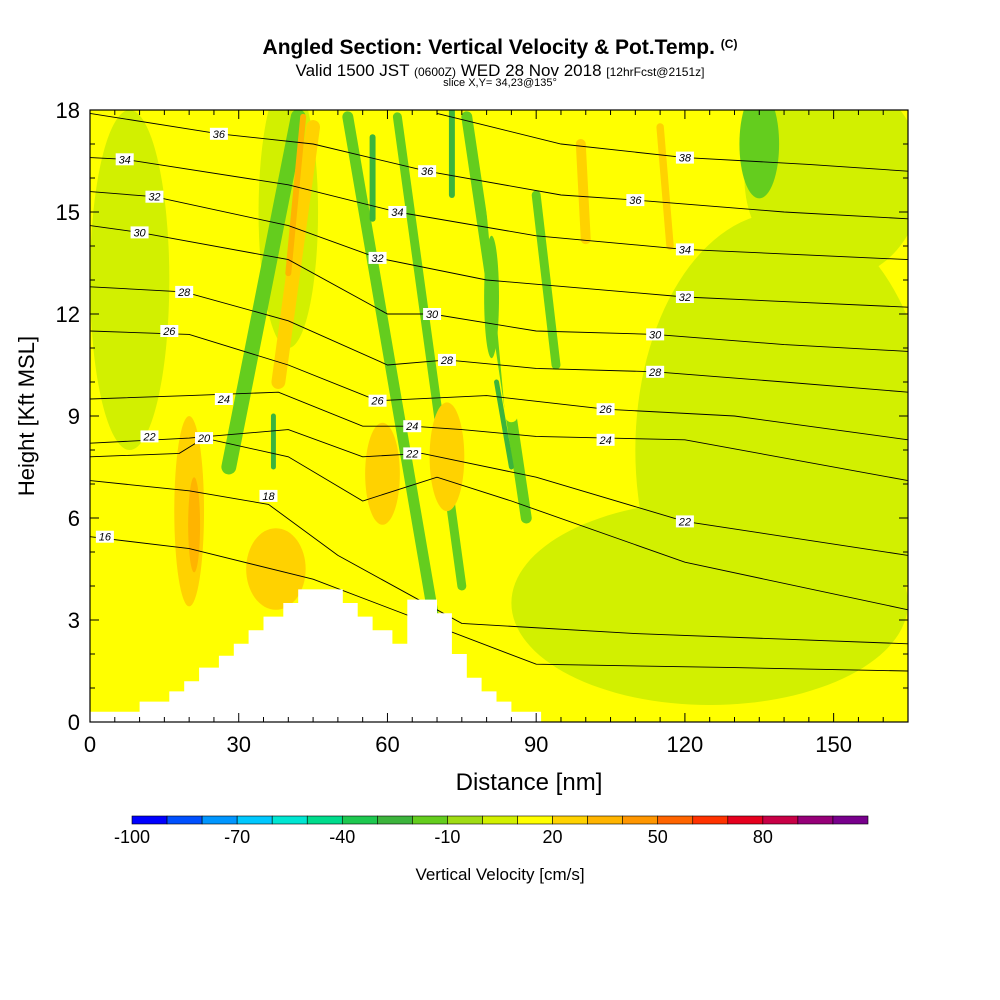  Describe the element at coordinates (499, 874) in the screenshot. I see `colorbar-label: Vertical Velocity [cm/s]` at that location.